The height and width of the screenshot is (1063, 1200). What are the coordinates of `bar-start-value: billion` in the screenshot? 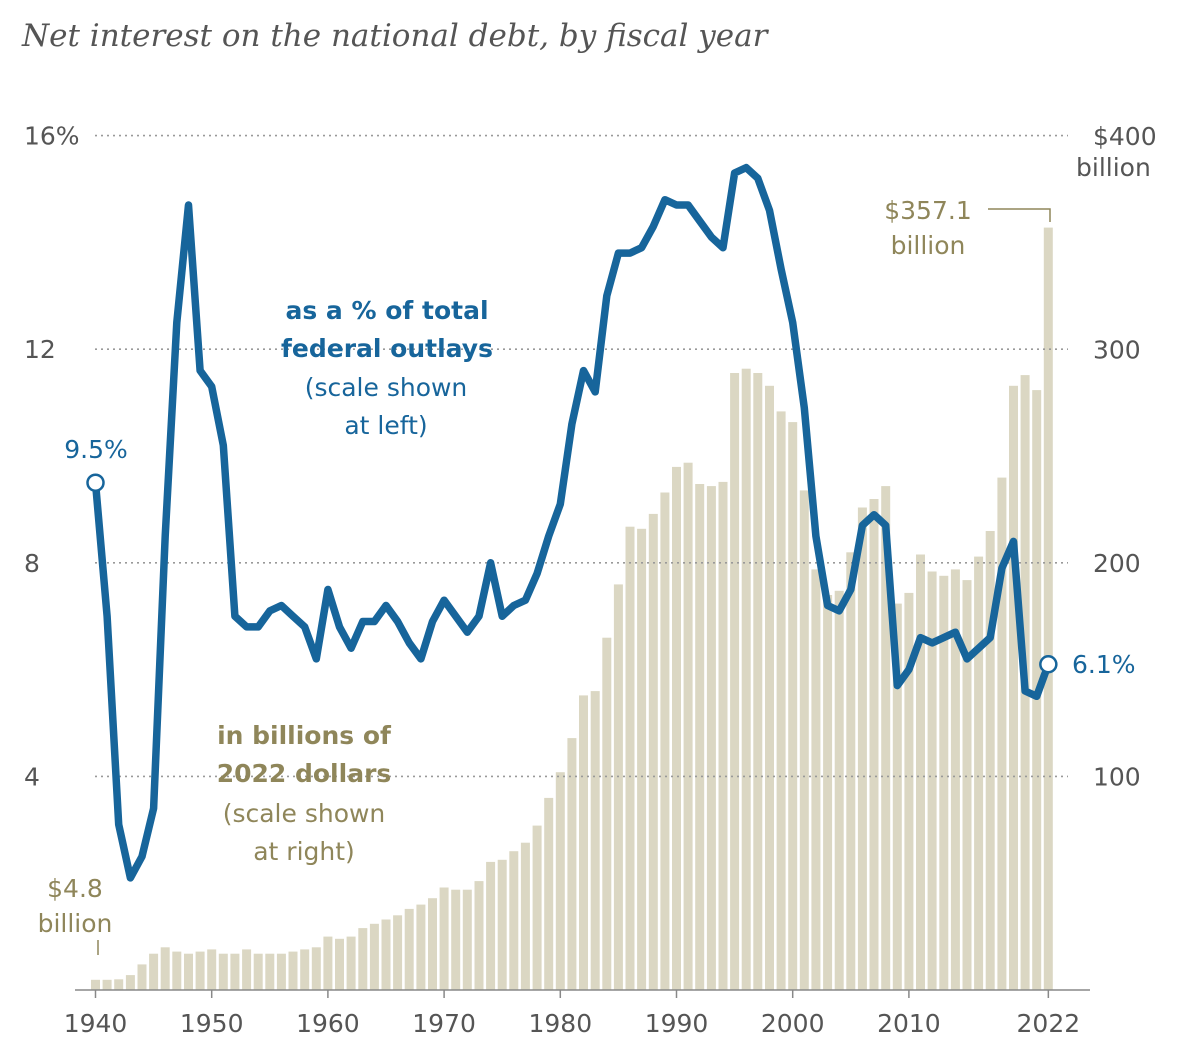 It's located at (75, 923).